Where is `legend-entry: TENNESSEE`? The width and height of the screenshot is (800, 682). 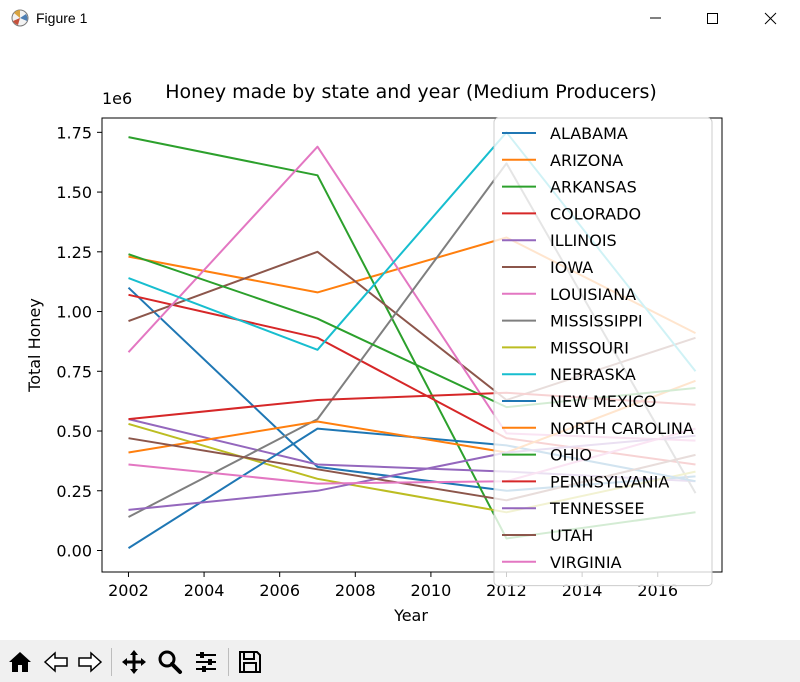 legend-entry: TENNESSEE is located at coordinates (596, 508).